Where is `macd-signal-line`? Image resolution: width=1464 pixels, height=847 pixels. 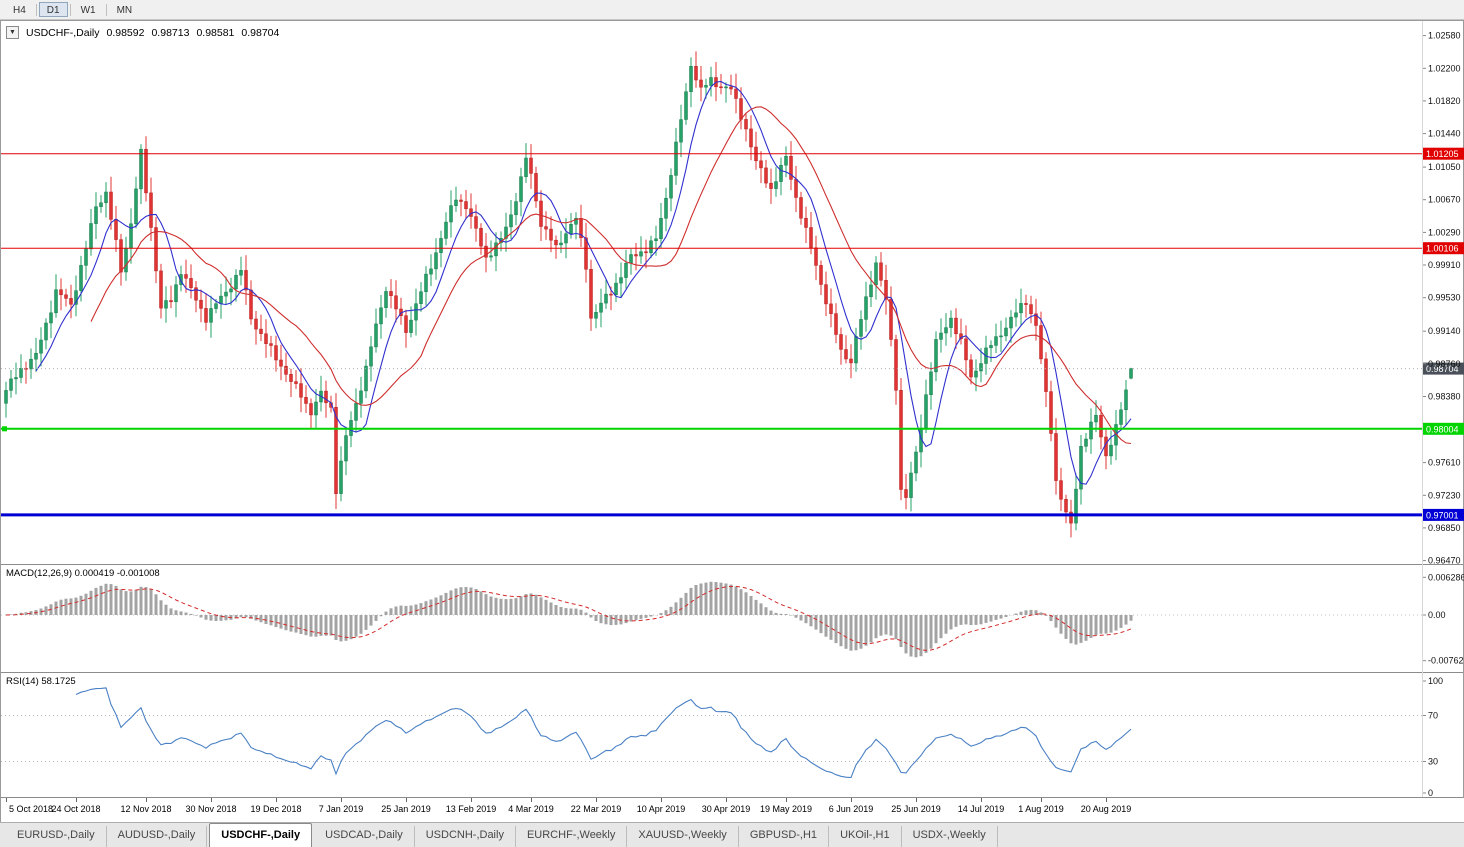
macd-signal-line is located at coordinates (568, 618).